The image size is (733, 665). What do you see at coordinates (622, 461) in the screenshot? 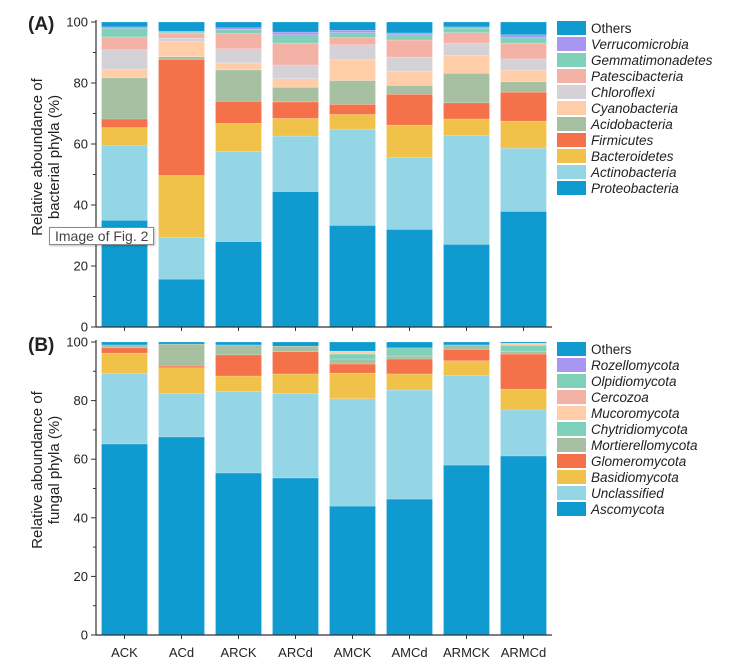
I see `legend-item: Glomeromycota` at bounding box center [622, 461].